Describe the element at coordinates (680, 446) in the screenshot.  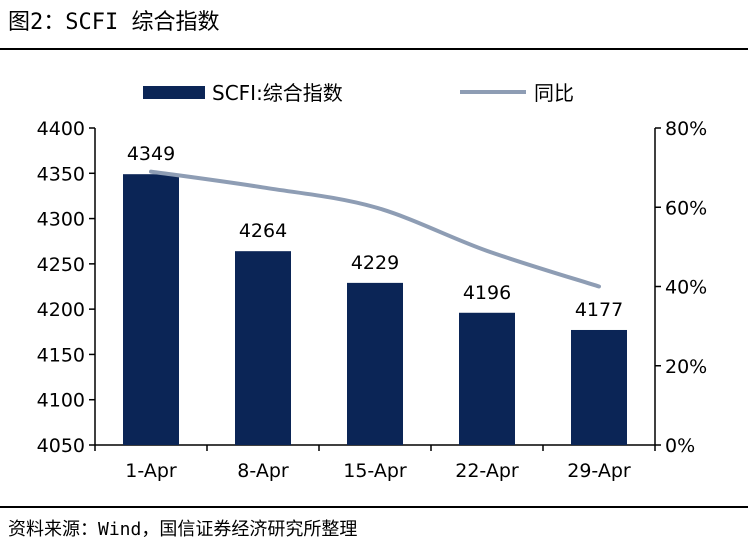
I see `right-tick-label: 0%` at that location.